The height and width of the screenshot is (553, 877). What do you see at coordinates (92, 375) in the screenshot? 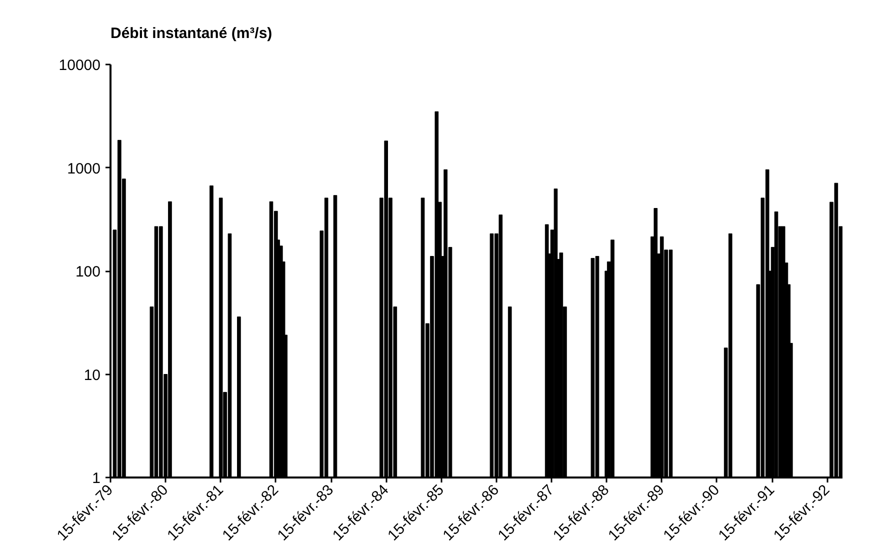
I see `y-tick-label: 10` at bounding box center [92, 375].